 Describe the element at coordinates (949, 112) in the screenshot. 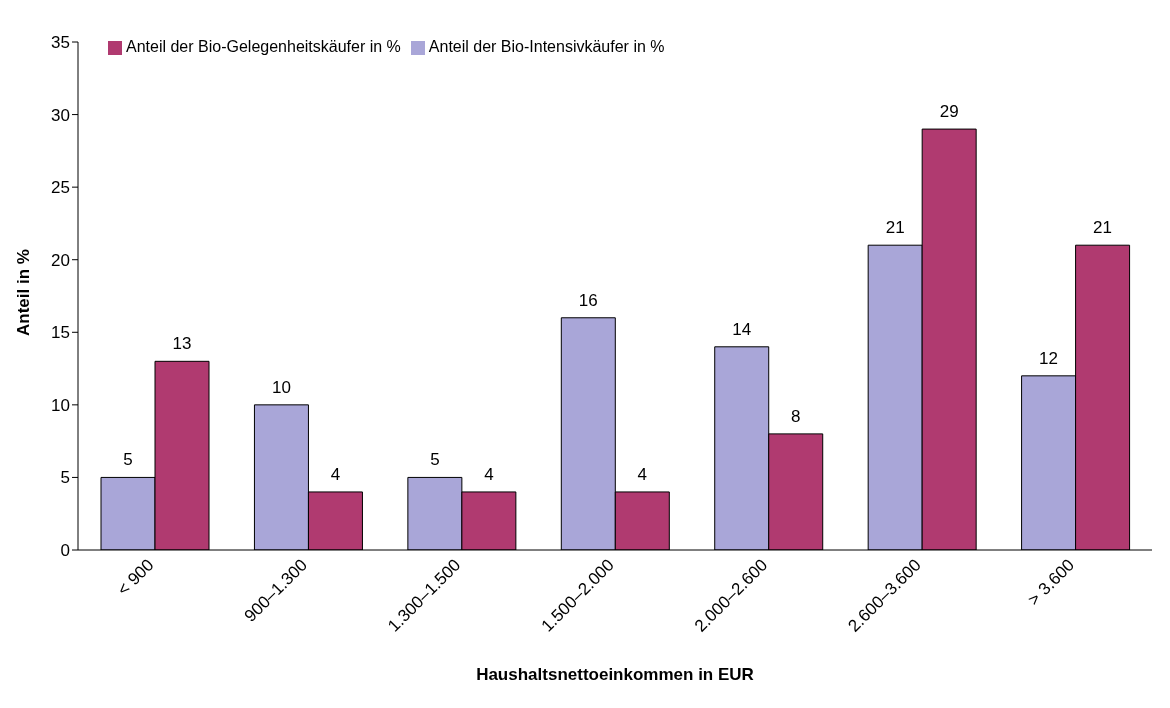

I see `data-label: 29` at that location.